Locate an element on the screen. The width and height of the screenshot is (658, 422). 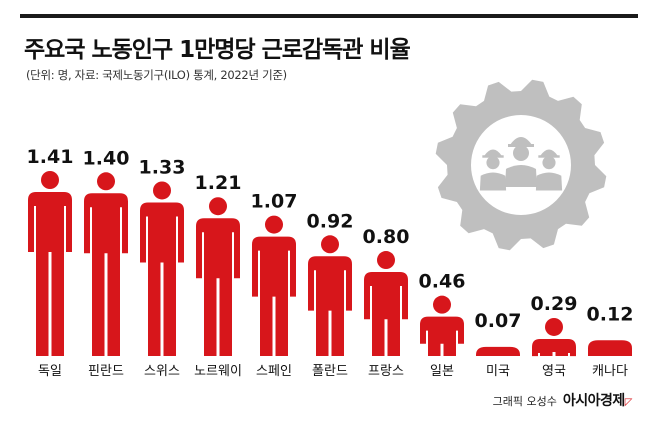
graphic-credit: 그래픽 오성수 is located at coordinates (524, 401).